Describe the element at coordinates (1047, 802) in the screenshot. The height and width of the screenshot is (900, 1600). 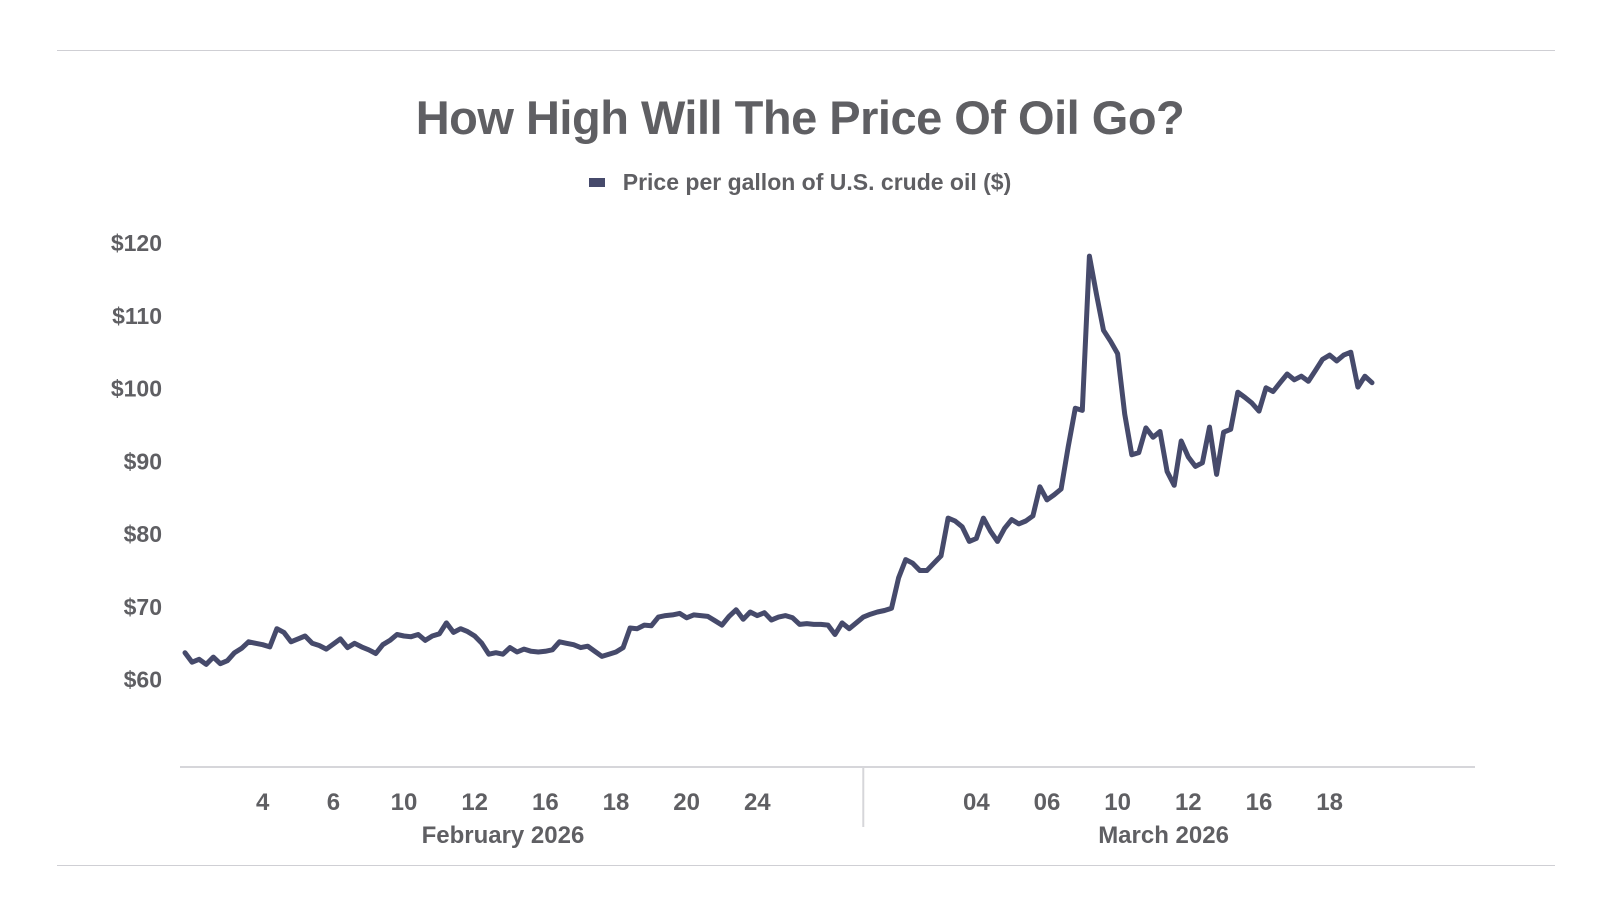
I see `x-tick-label: 06` at that location.